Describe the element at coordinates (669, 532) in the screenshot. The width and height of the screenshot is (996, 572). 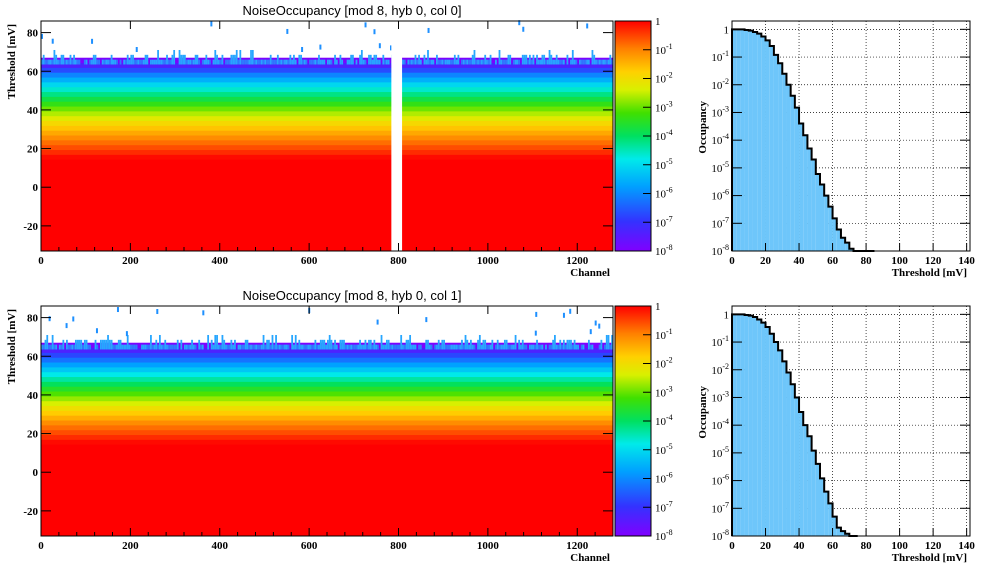
I see `color-bar-label-exp: -8` at that location.